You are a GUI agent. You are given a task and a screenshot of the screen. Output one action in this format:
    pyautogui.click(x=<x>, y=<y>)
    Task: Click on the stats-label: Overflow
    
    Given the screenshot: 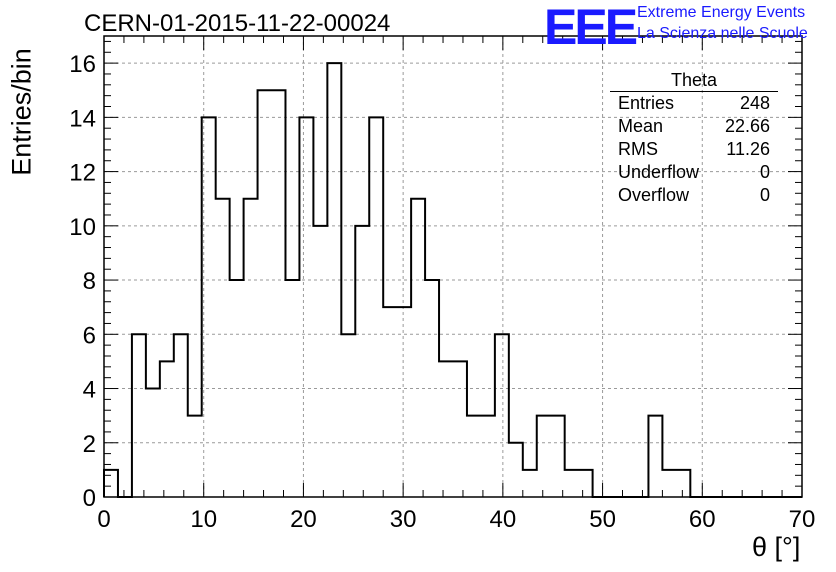 What is the action you would take?
    pyautogui.click(x=654, y=195)
    